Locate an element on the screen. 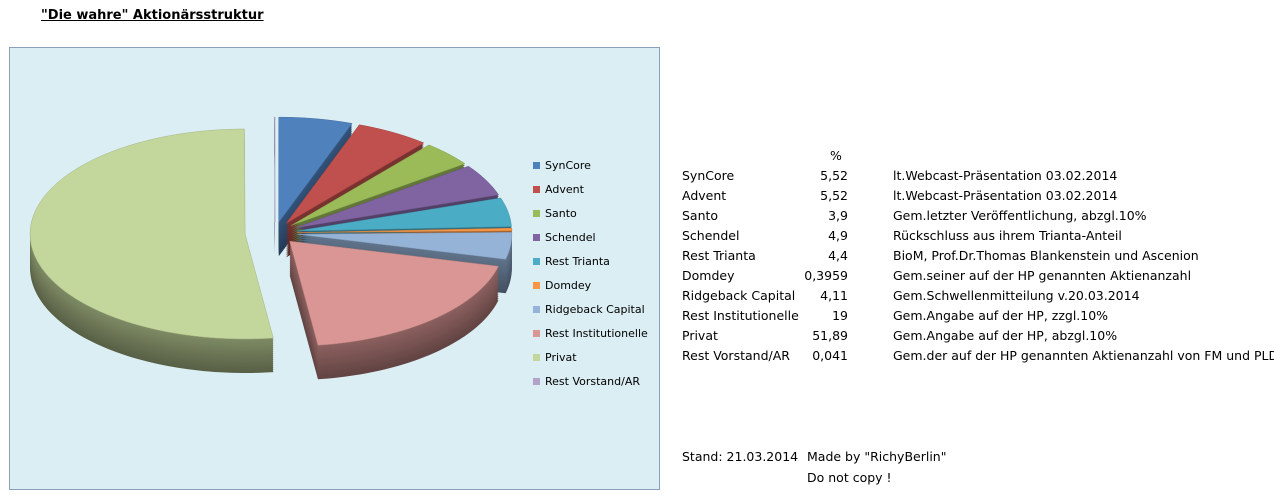 This screenshot has width=1274, height=504. row-value: 0,3959 is located at coordinates (826, 275).